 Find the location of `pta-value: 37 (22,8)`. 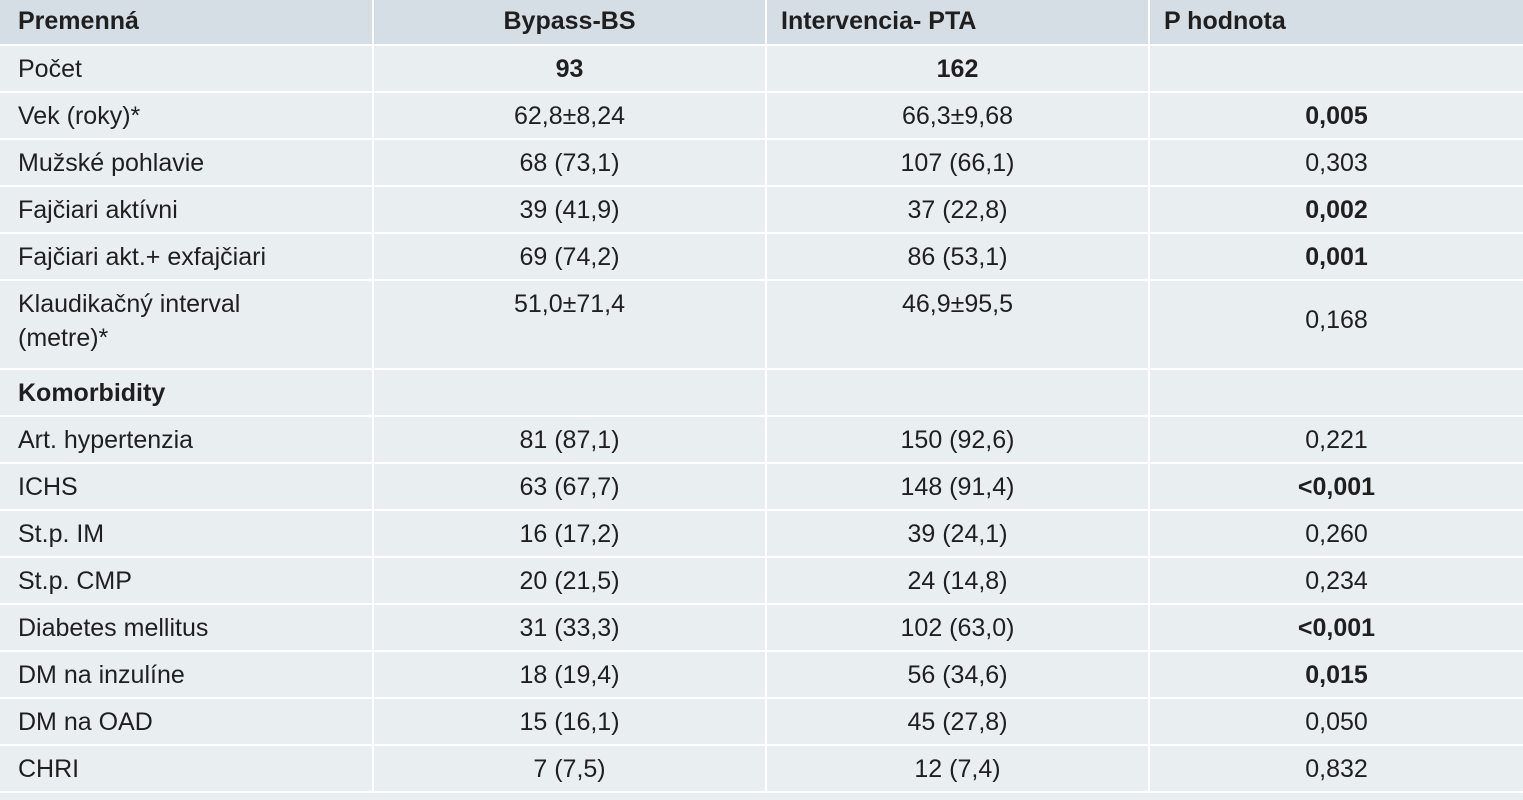

pta-value: 37 (22,8) is located at coordinates (958, 210).